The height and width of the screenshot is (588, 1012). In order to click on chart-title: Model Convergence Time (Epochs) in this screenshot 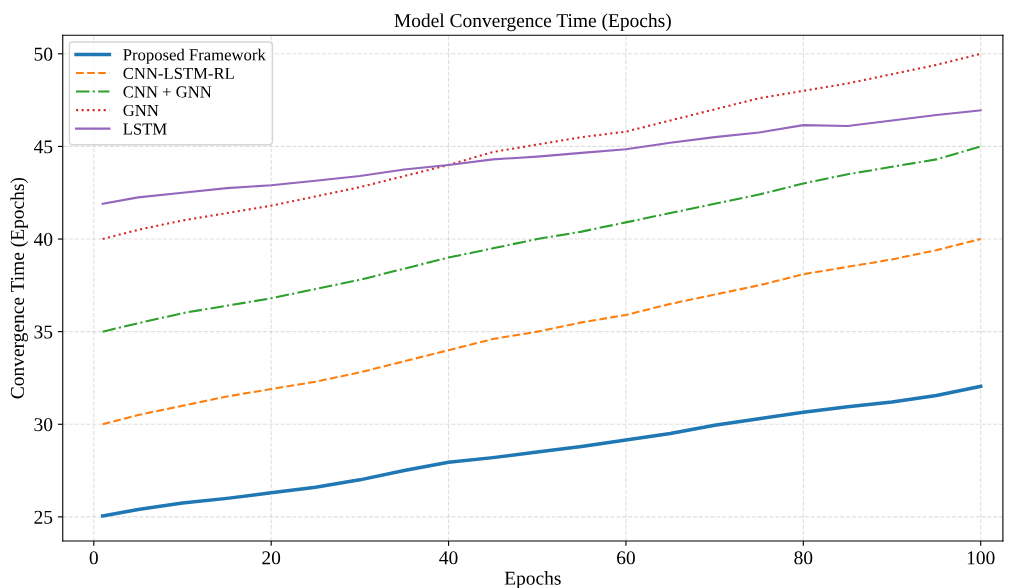, I will do `click(532, 22)`.